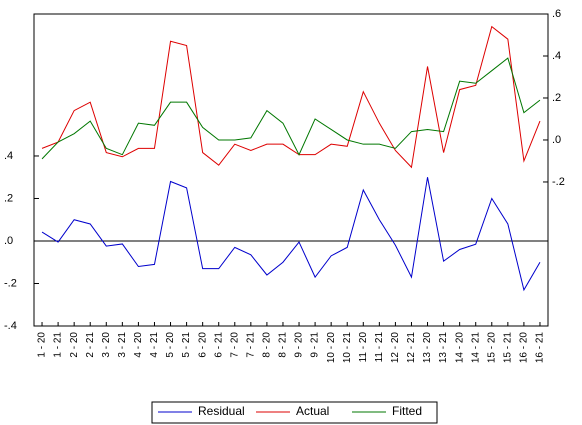 This screenshot has width=582, height=425. I want to click on y2-tick-label: .2, so click(556, 98).